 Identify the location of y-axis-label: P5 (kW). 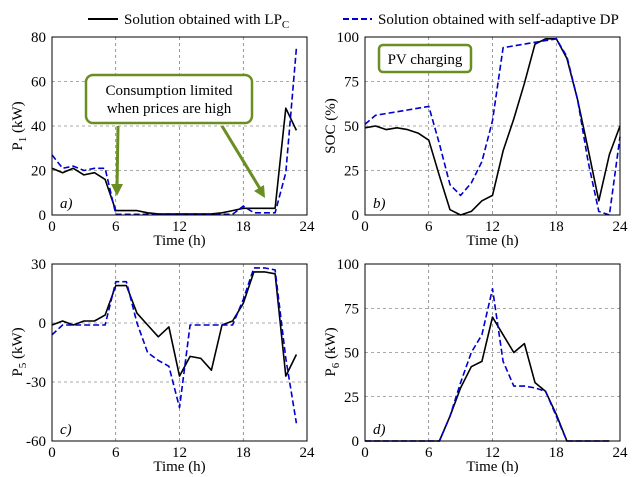
(19, 351).